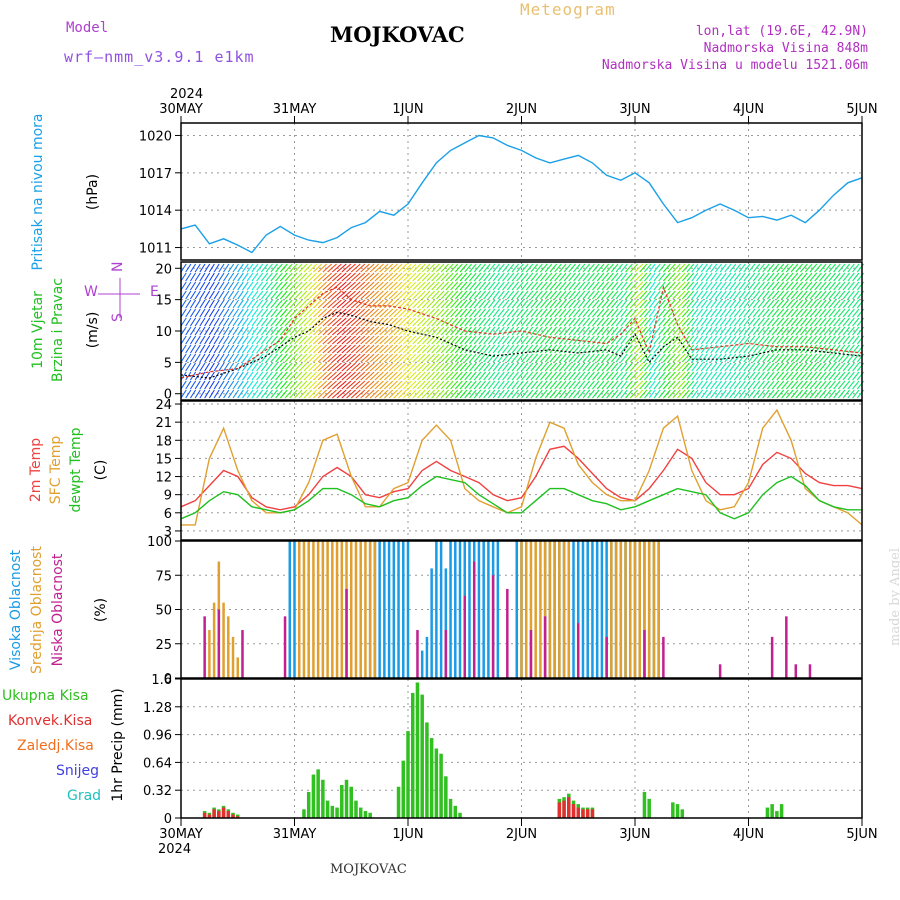 Image resolution: width=900 pixels, height=900 pixels. Describe the element at coordinates (38, 330) in the screenshot. I see `side-label-wind-1: 10m Vjetar` at that location.